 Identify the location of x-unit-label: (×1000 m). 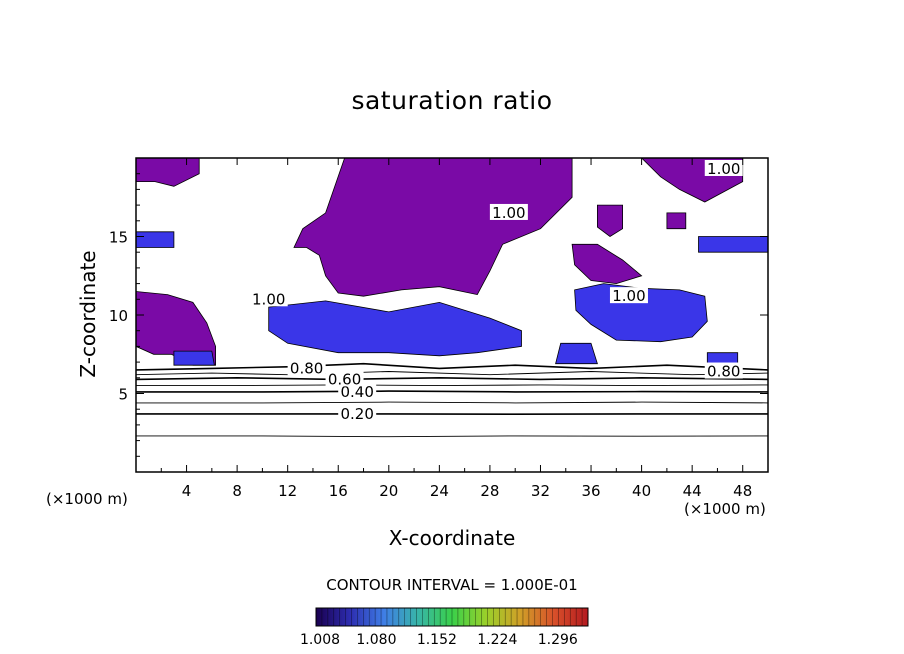
(725, 509).